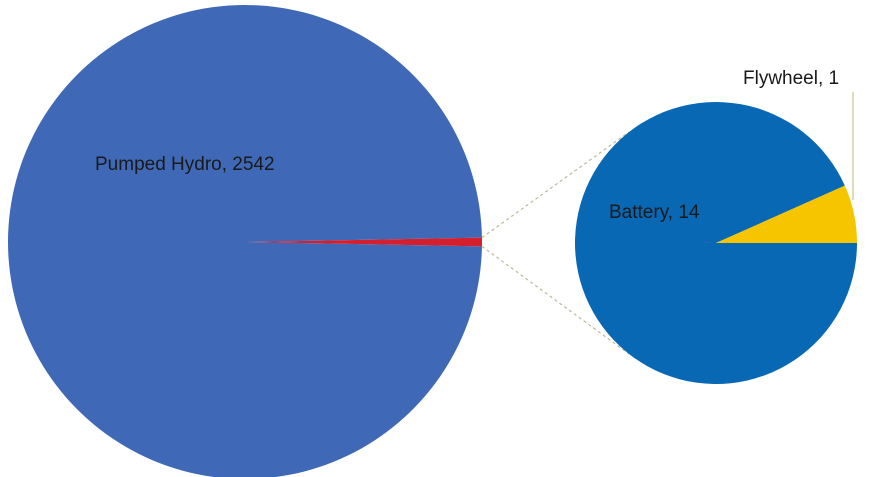 The image size is (872, 477). What do you see at coordinates (363, 242) in the screenshot?
I see `slice-other` at bounding box center [363, 242].